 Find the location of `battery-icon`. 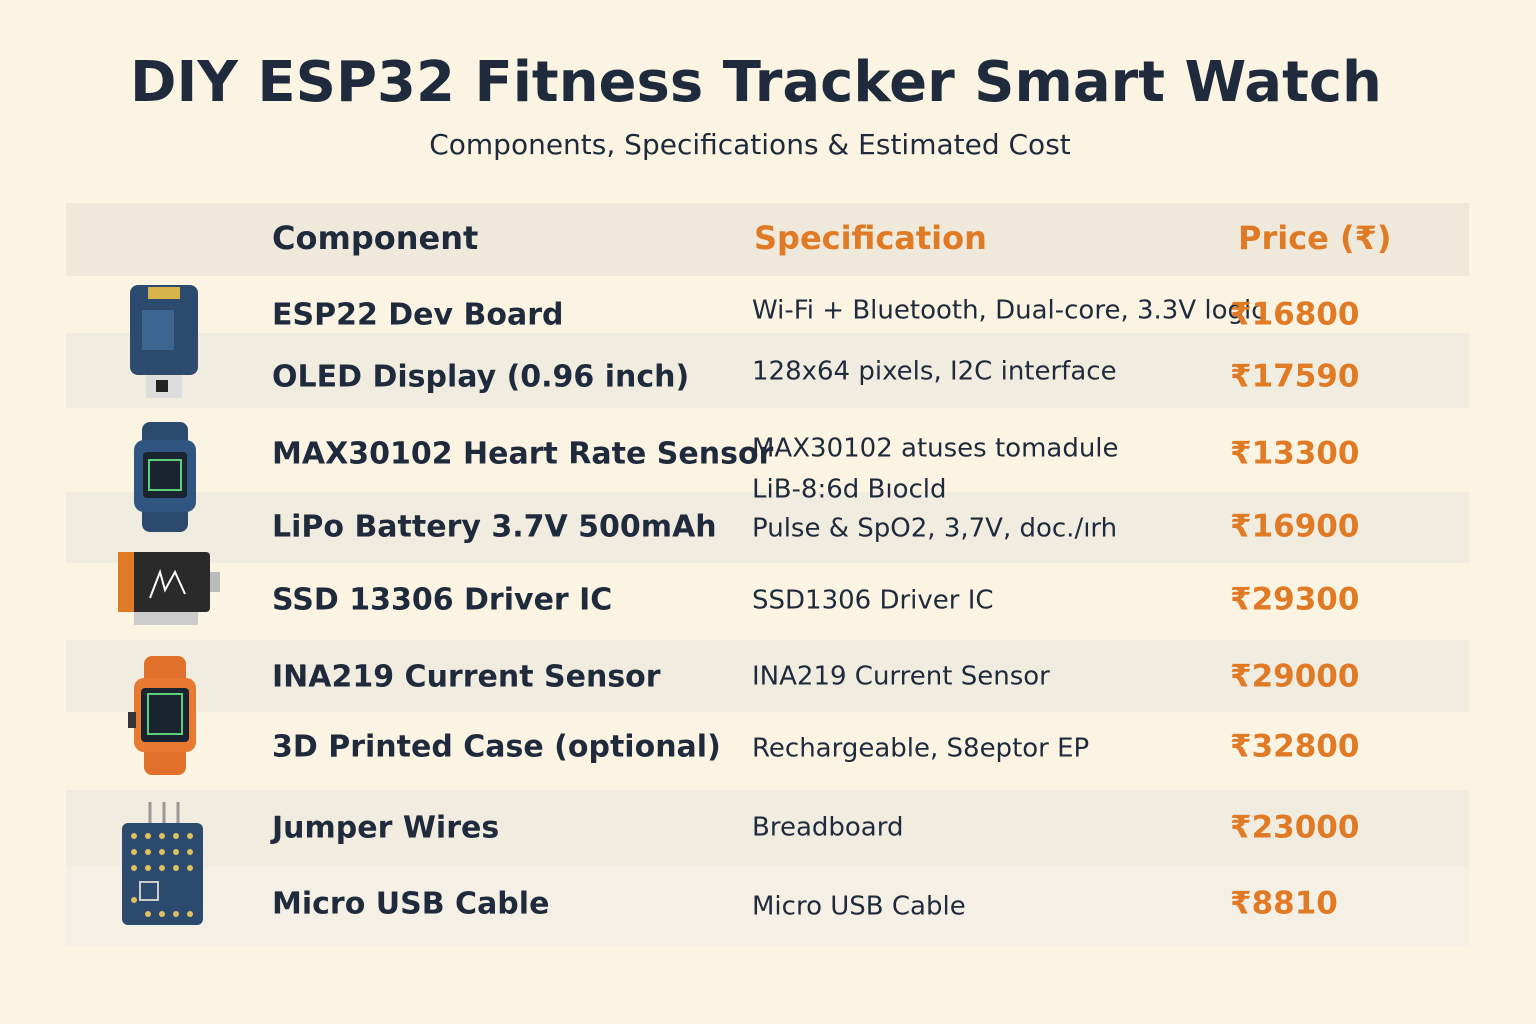

battery-icon is located at coordinates (169, 588).